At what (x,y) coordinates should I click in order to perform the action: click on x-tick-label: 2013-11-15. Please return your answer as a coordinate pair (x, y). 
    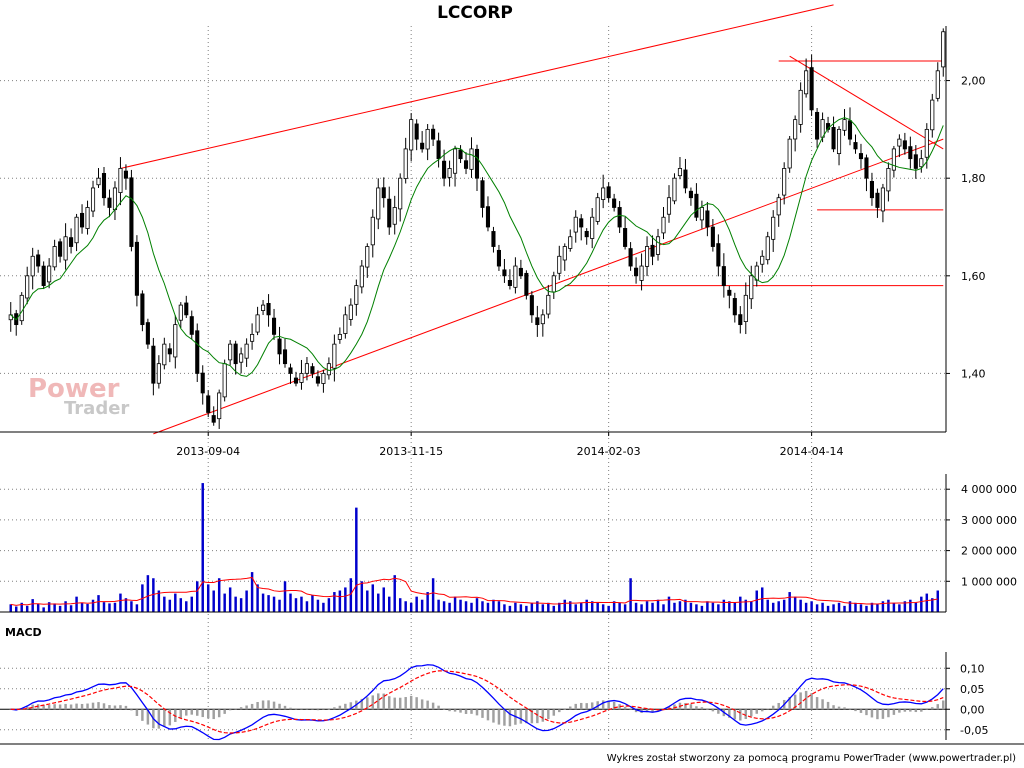
    Looking at the image, I should click on (411, 451).